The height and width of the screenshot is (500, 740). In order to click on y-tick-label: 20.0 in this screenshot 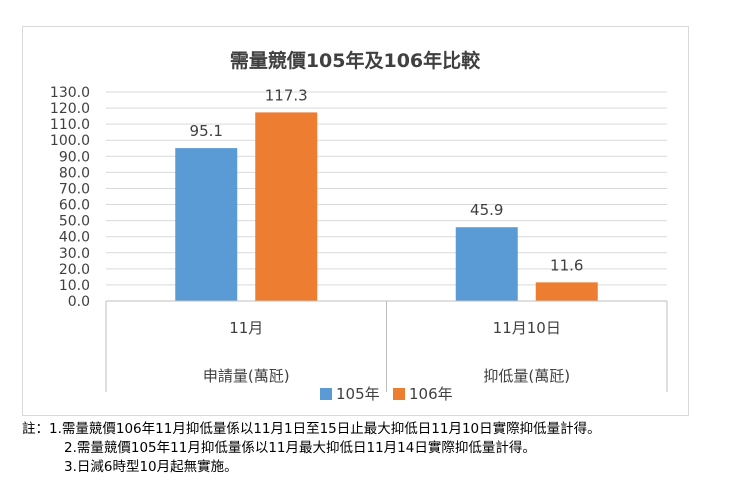, I will do `click(74, 270)`.